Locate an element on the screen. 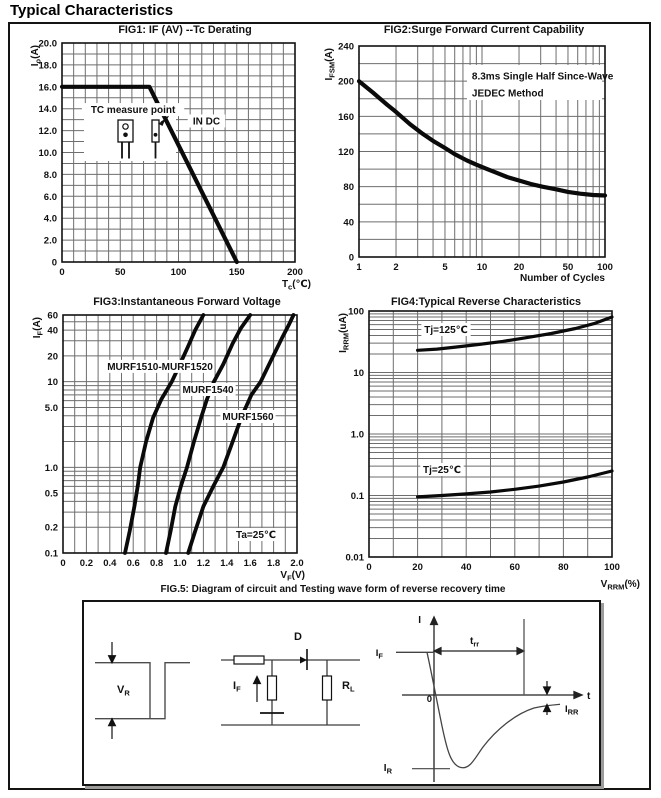 Image resolution: width=661 pixels, height=798 pixels. y-tick-label: 4.0 is located at coordinates (50, 219).